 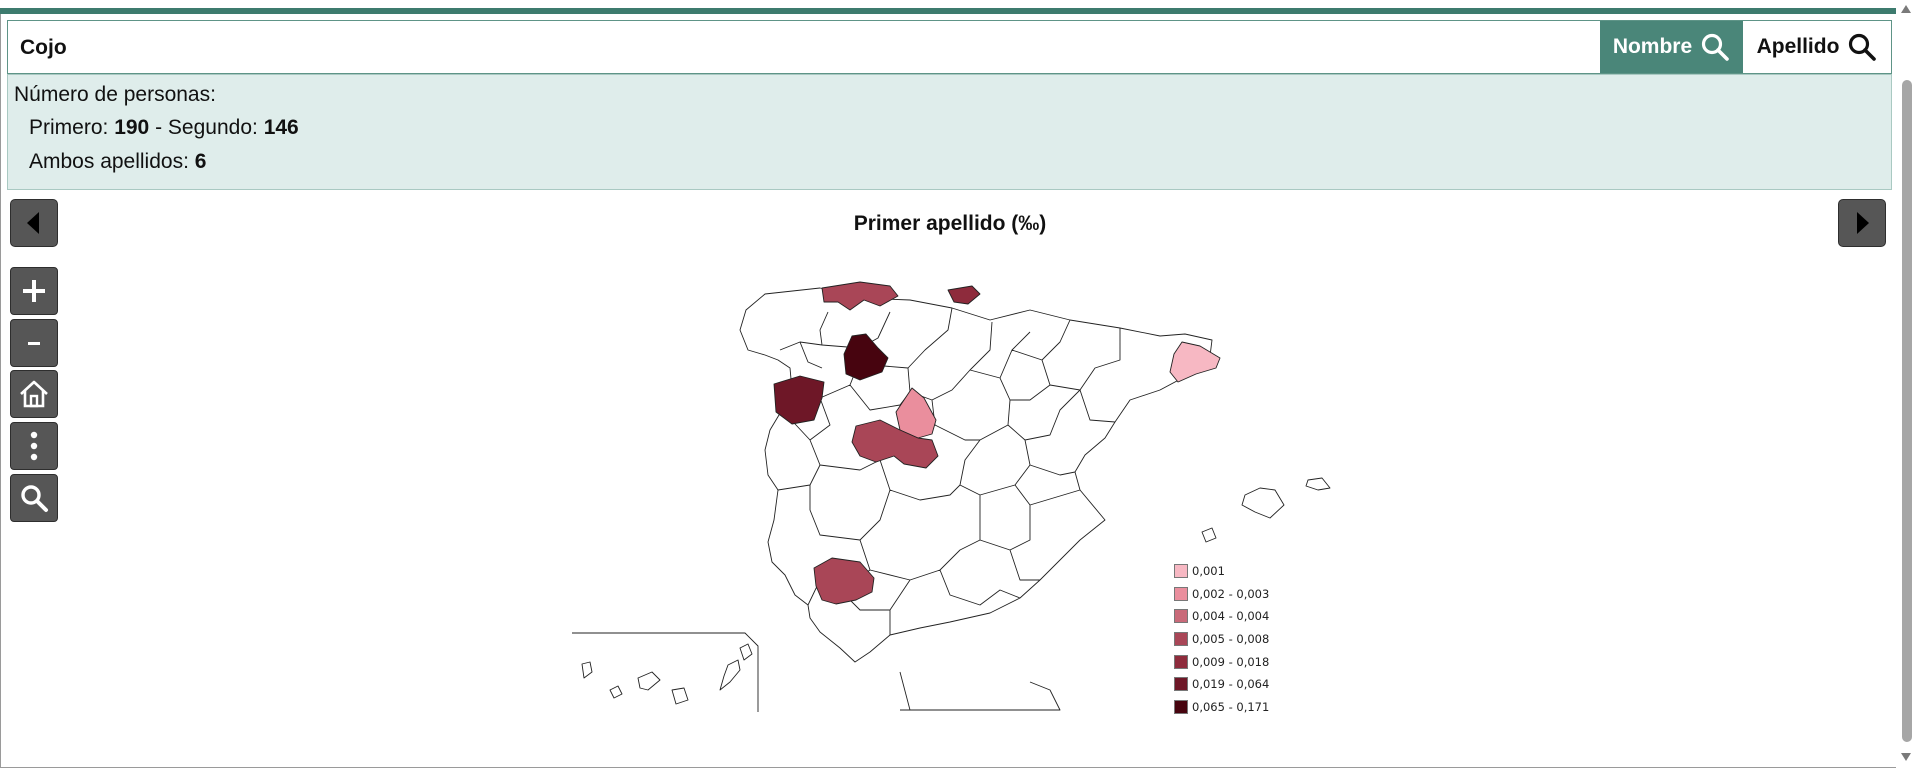 I want to click on nombre-button-label: Nombre, so click(x=1652, y=46).